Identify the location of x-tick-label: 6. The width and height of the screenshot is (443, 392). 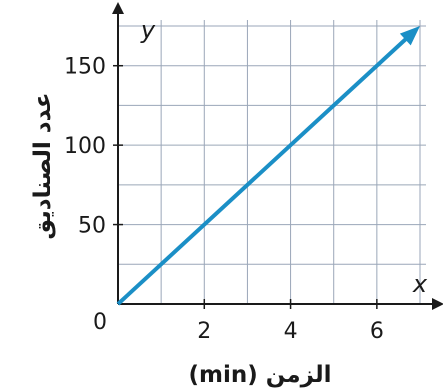
(377, 331).